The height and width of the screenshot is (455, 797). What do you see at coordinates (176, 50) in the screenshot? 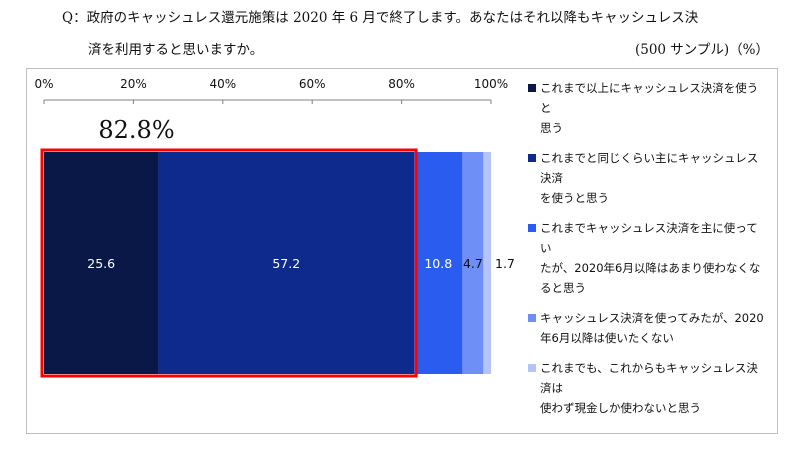
I see `question-text-line2: 済を利用すると思いますか。` at bounding box center [176, 50].